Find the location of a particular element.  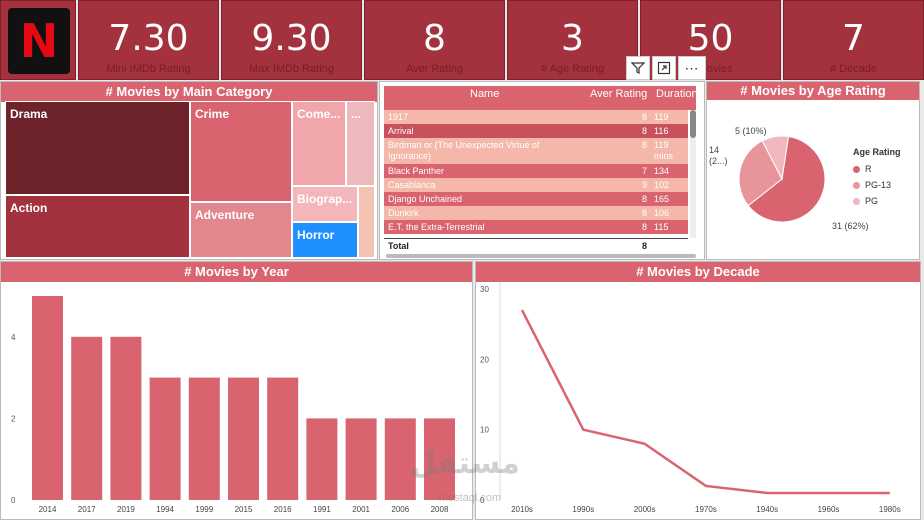

total-label: Total is located at coordinates (398, 246).